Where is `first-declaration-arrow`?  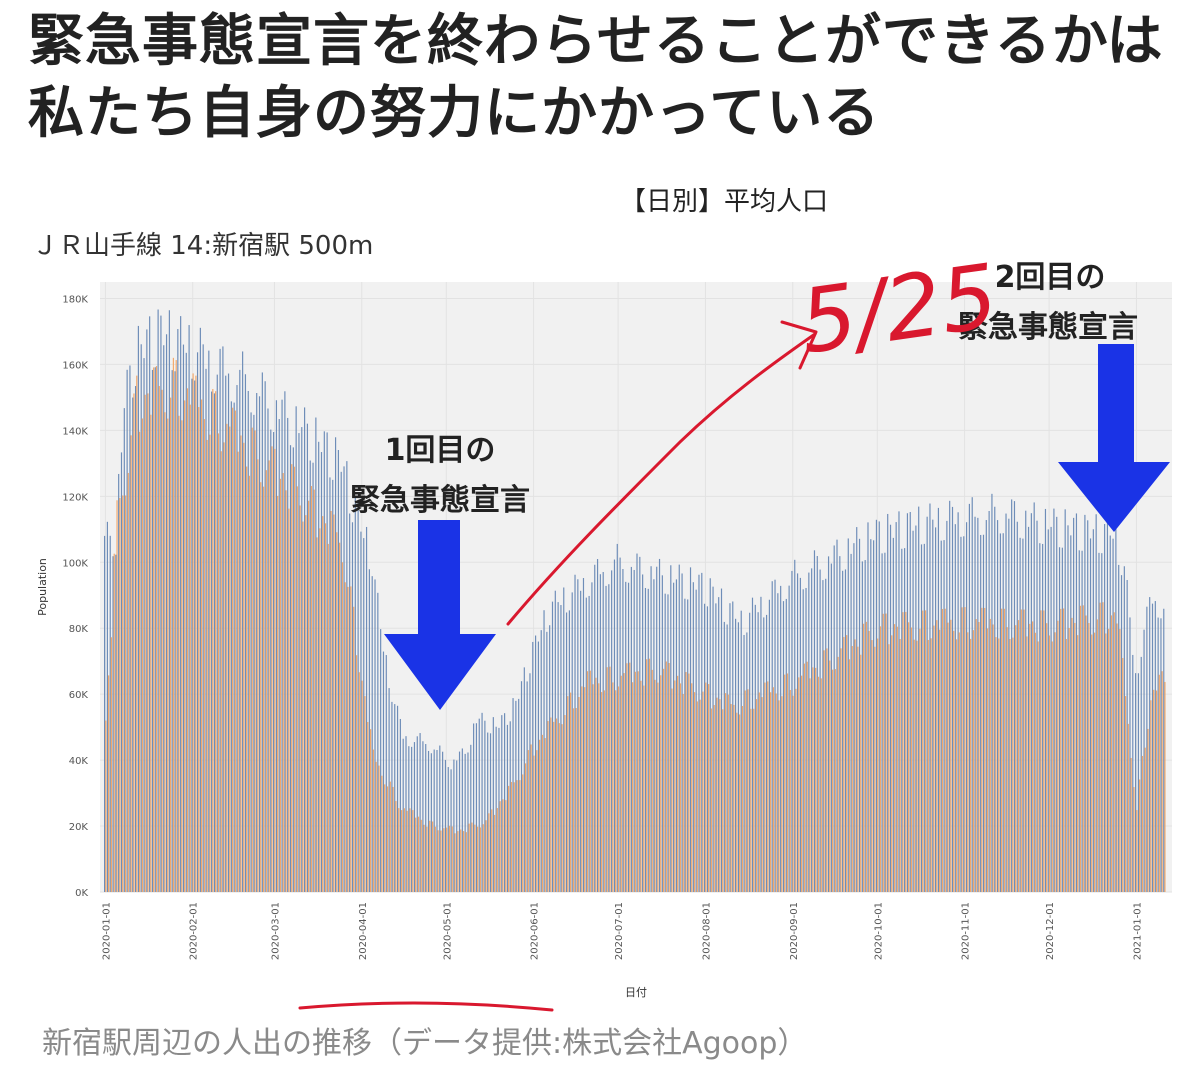 first-declaration-arrow is located at coordinates (440, 615).